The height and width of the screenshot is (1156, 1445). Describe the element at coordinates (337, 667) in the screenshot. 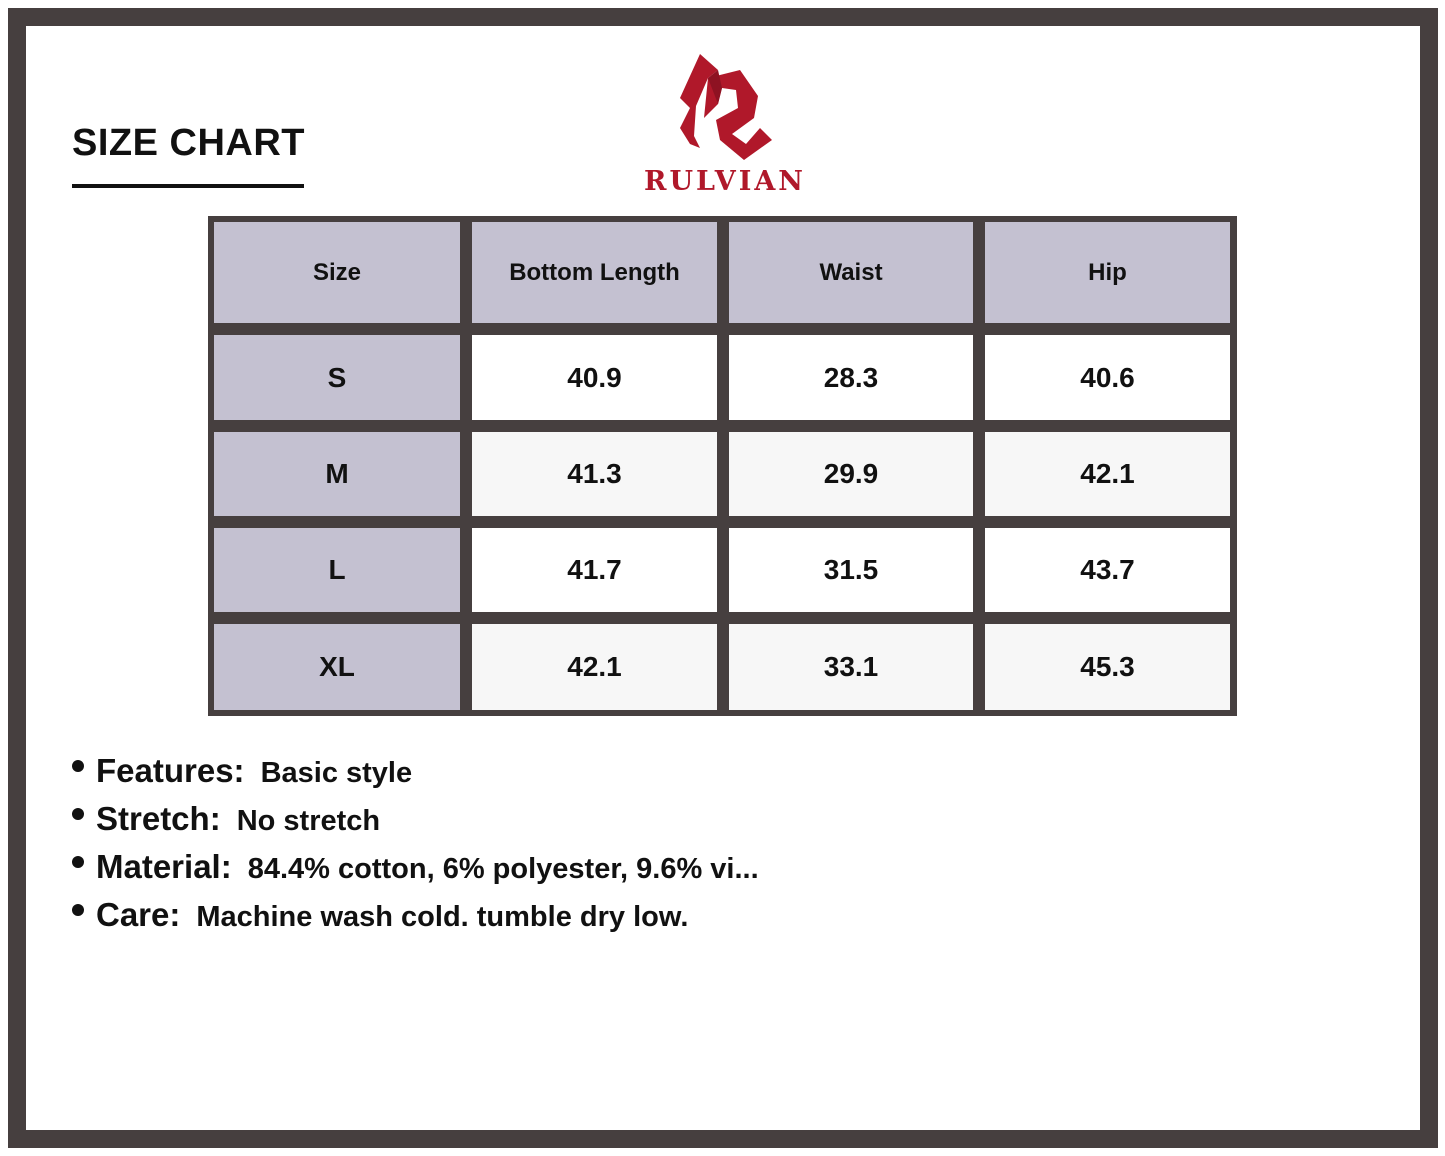

I see `row-size: XL` at that location.